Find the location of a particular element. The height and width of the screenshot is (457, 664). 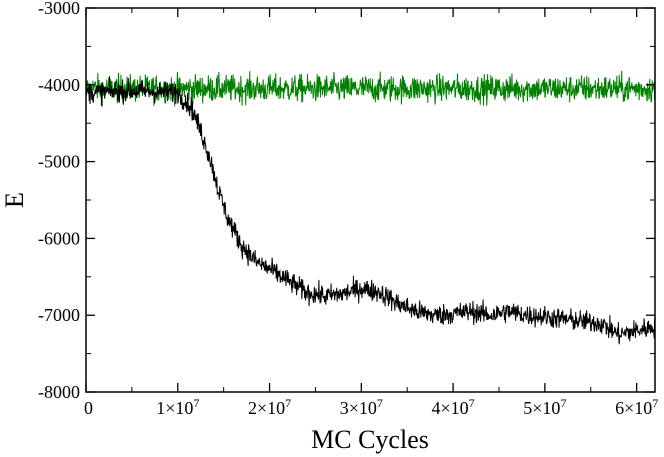

y-tick-label: -8000 is located at coordinates (59, 392).